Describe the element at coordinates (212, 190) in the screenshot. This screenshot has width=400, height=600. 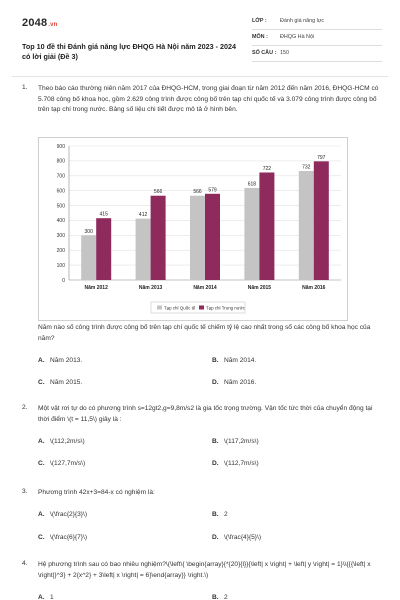
I see `data-label: 579` at that location.